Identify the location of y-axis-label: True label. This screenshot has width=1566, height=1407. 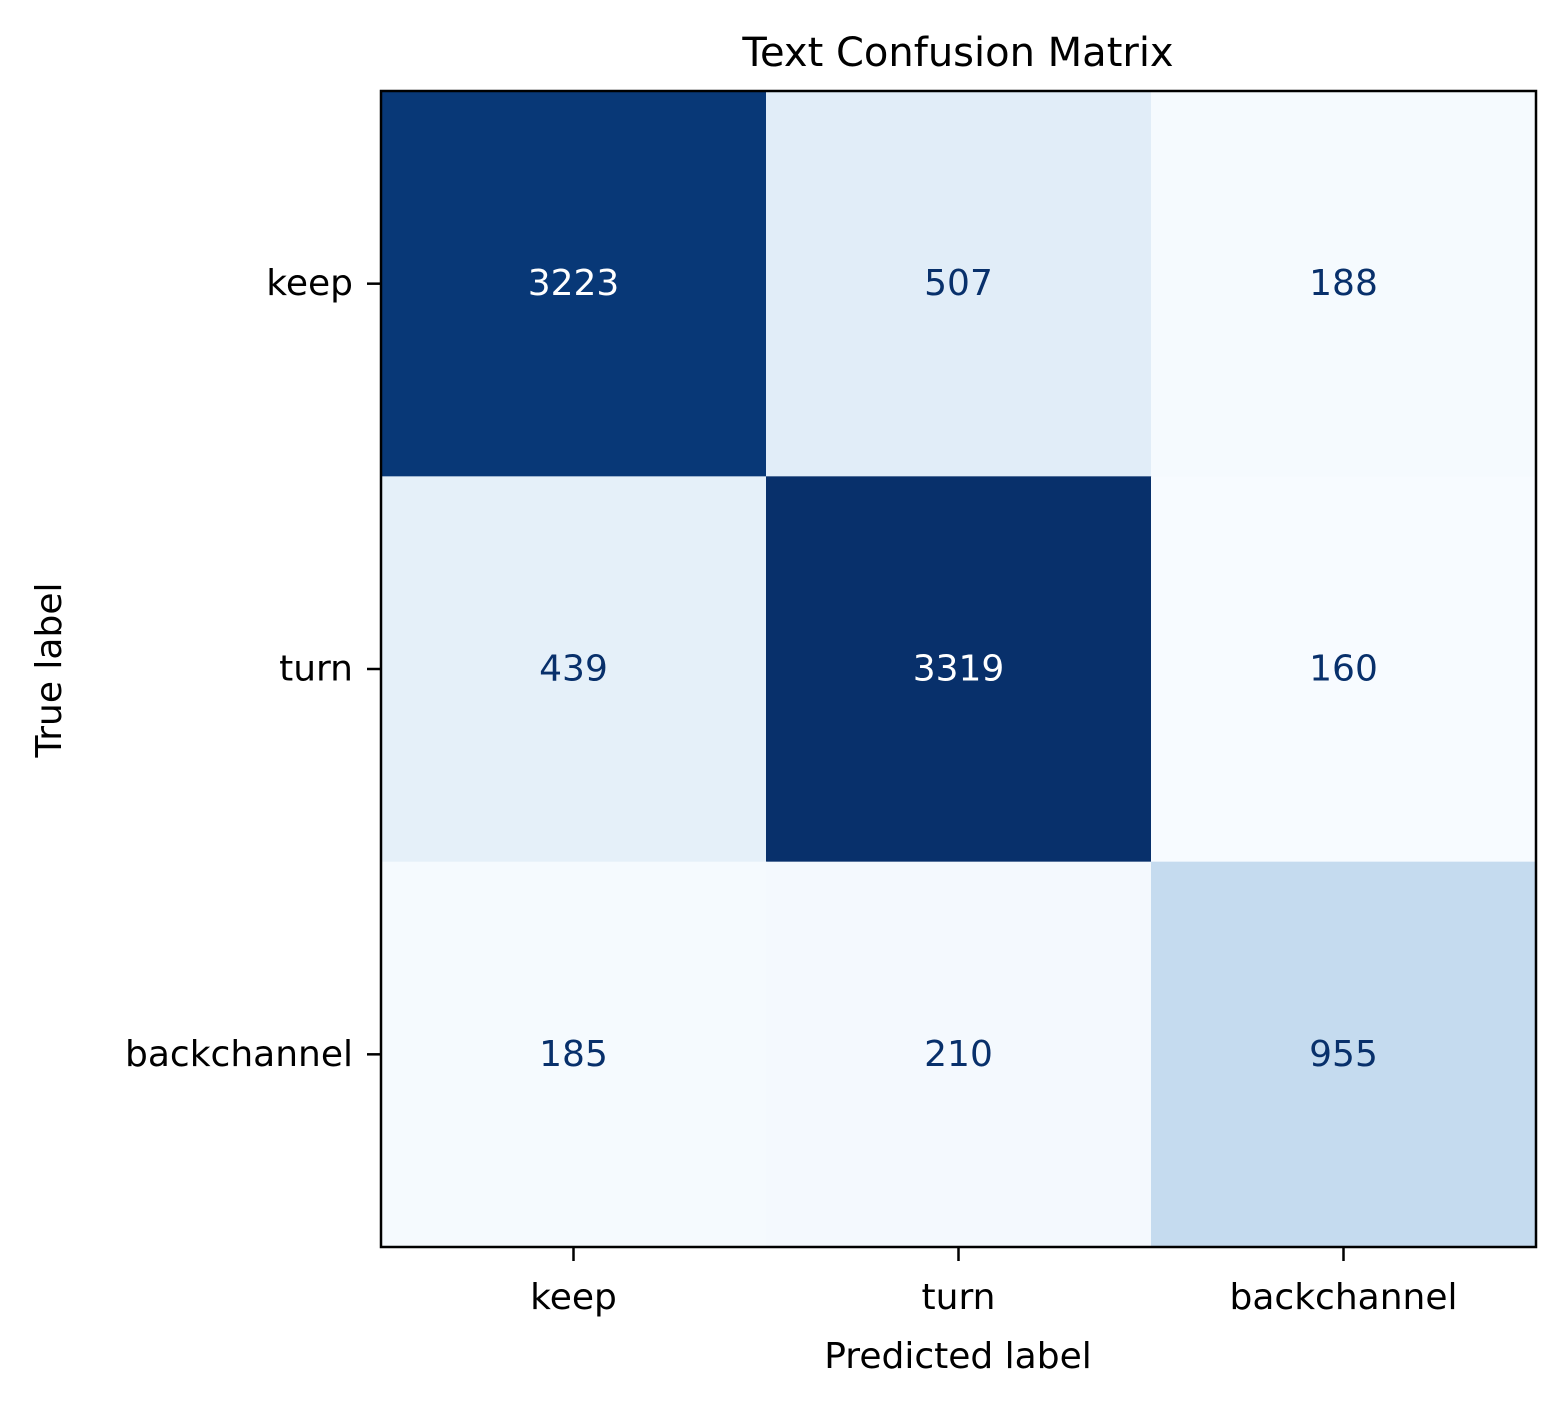
(49, 671).